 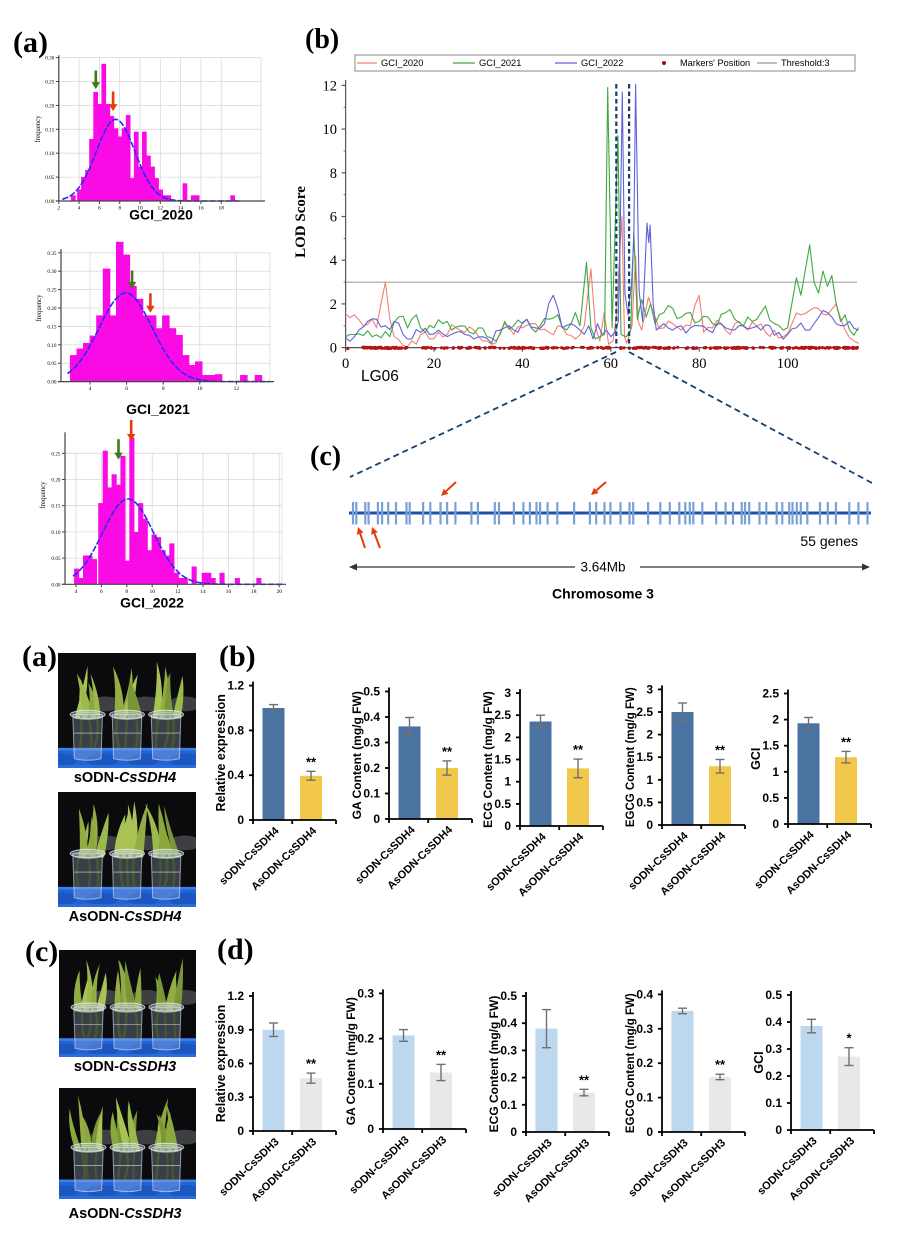 I want to click on svg-text: 60, so click(x=611, y=364).